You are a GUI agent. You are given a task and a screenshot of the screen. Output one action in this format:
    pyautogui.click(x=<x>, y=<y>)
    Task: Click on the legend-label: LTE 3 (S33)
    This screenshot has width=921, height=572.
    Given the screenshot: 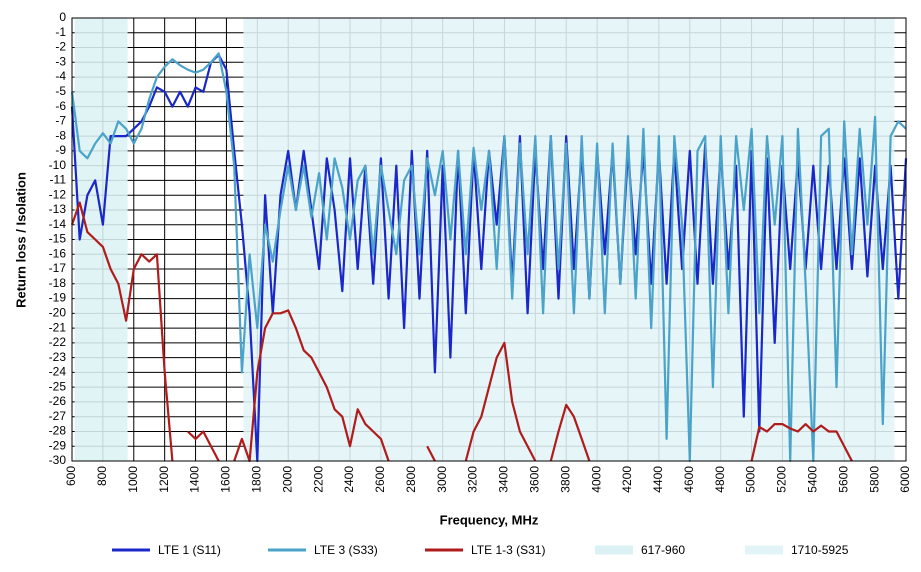 What is the action you would take?
    pyautogui.click(x=346, y=550)
    